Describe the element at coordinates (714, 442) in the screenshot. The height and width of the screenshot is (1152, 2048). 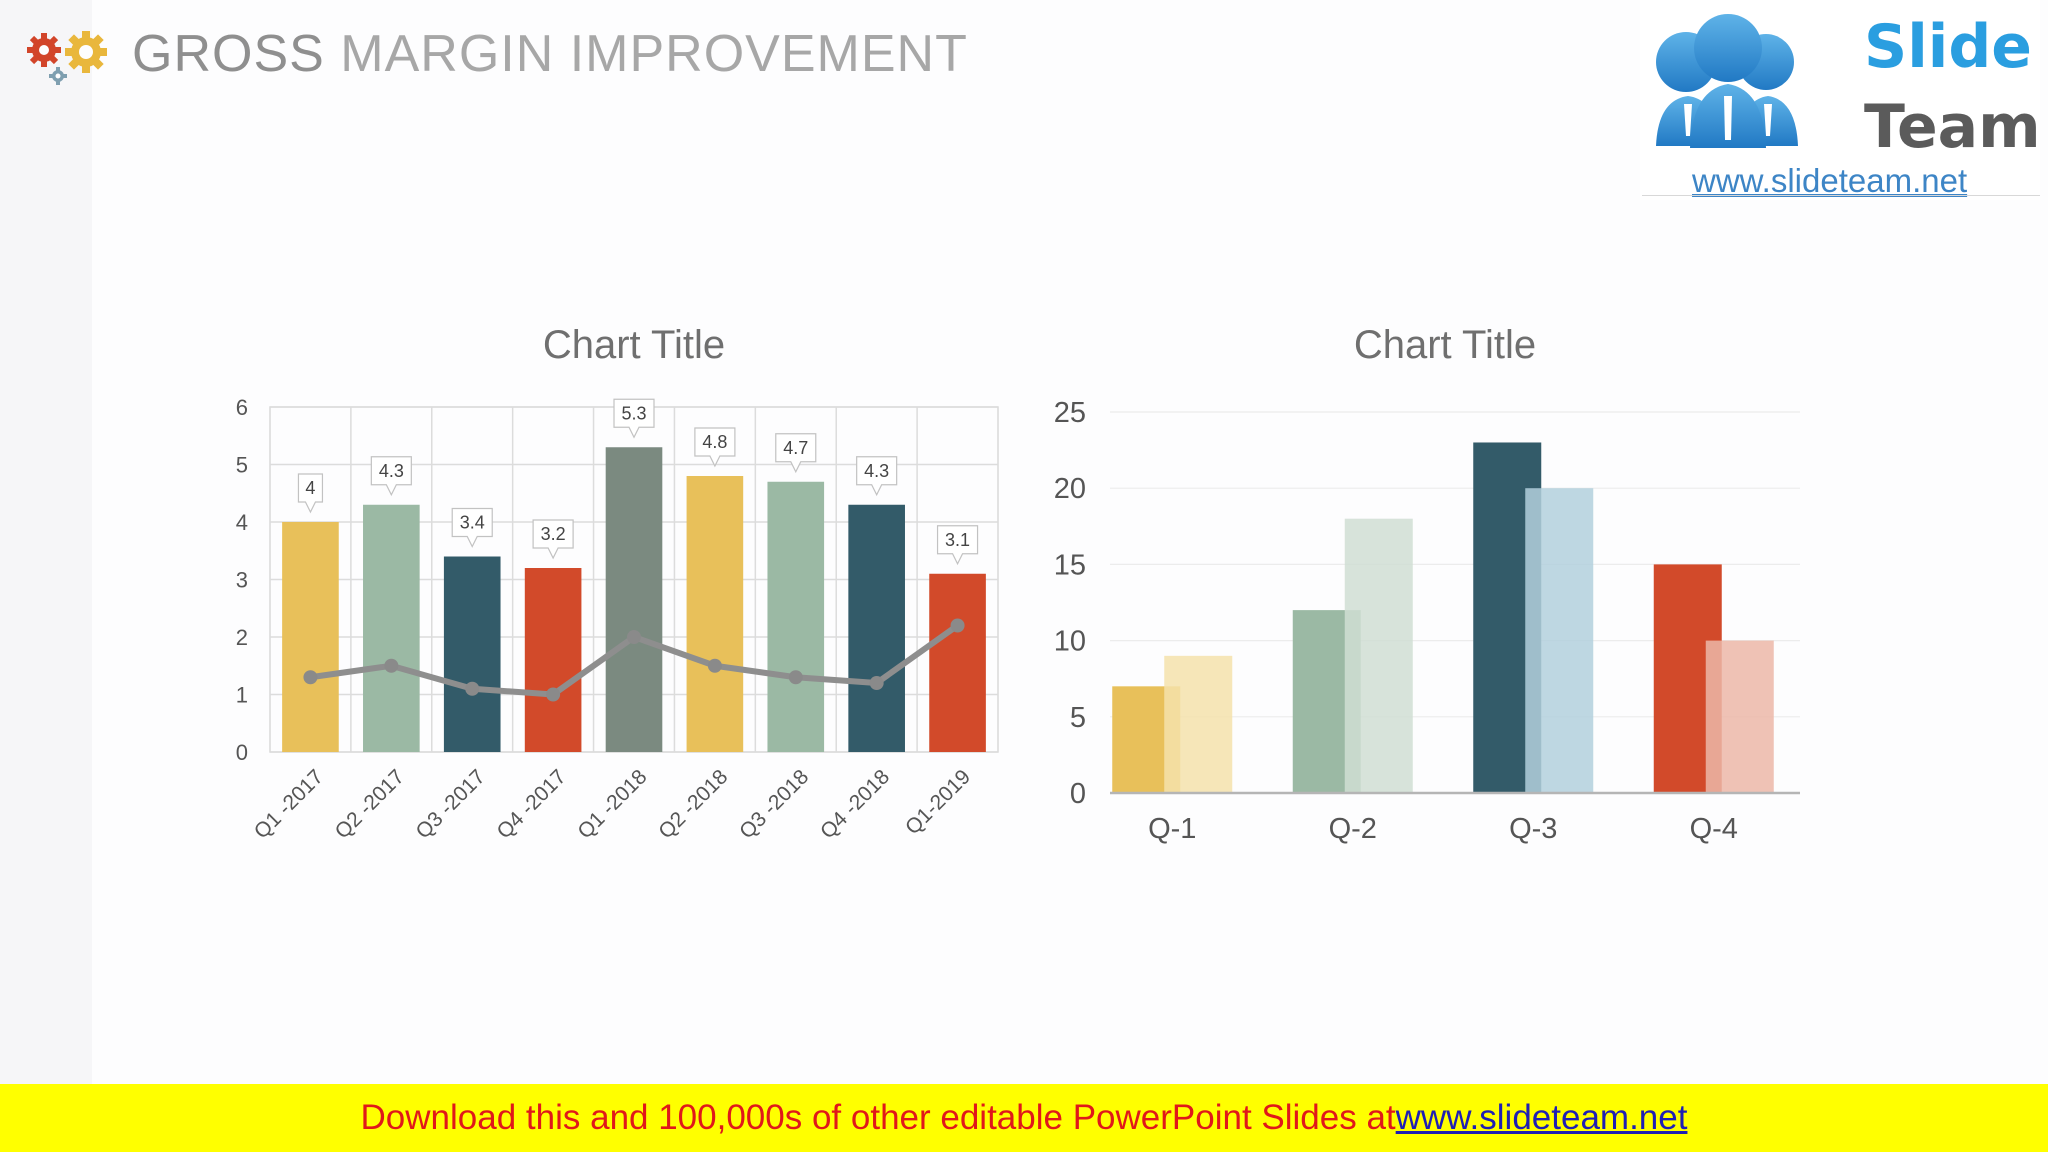
I see `chart-left-data-label: 4.8` at that location.